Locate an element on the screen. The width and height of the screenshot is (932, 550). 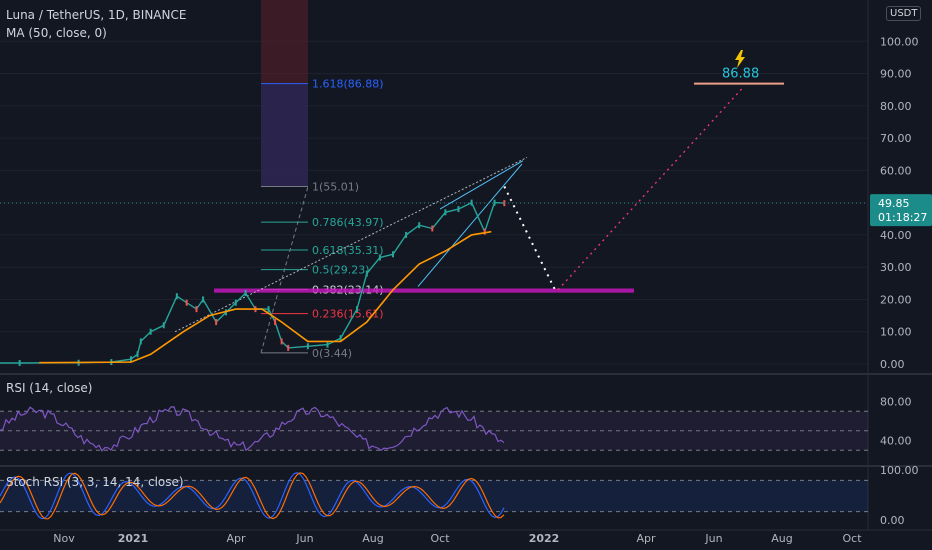
projection-down is located at coordinates (529, 238).